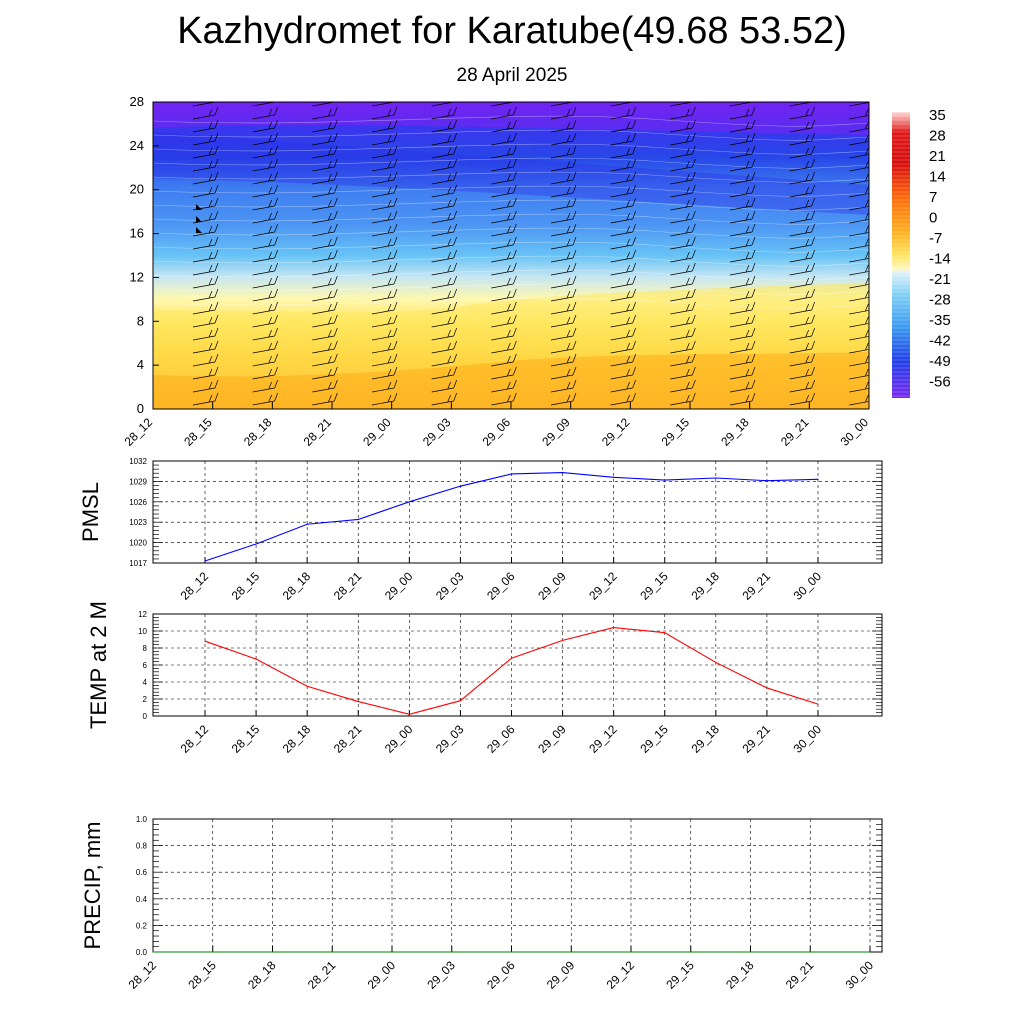  What do you see at coordinates (800, 975) in the screenshot?
I see `x-tick-label: 29_21` at bounding box center [800, 975].